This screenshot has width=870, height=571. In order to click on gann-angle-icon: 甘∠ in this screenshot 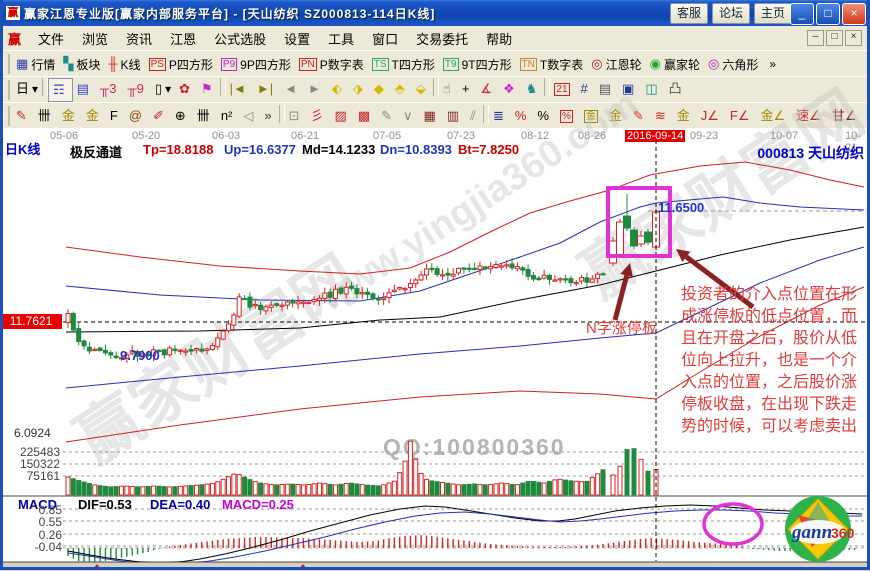, I will do `click(846, 116)`.